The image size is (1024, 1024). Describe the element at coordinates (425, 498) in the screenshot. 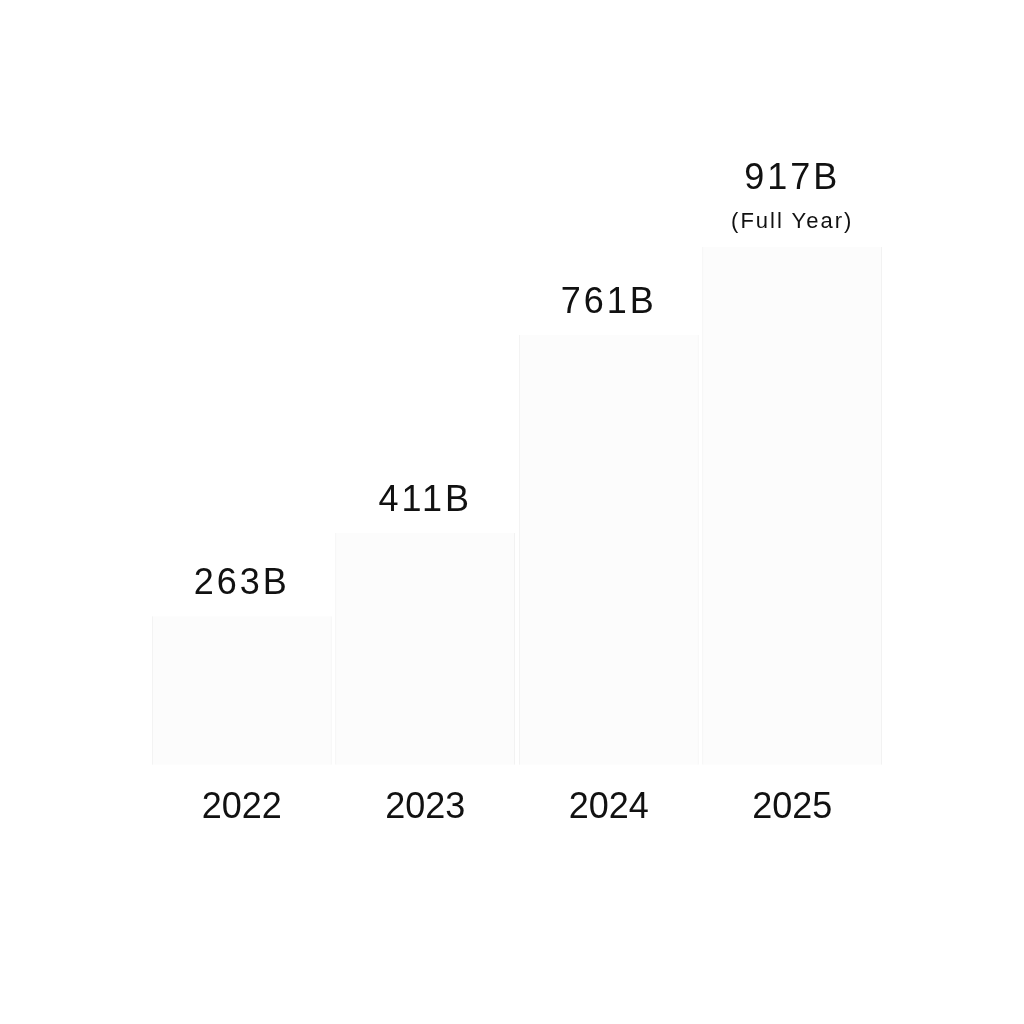

I see `data-label: 411B` at that location.